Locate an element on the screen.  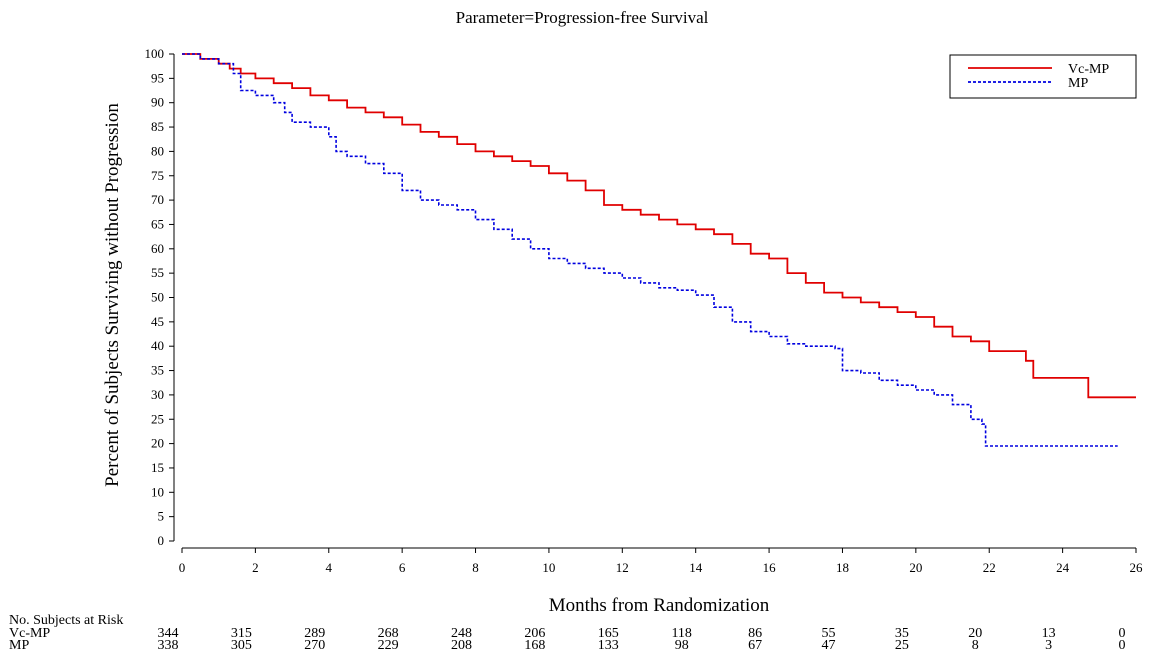
chart-title: Parameter=Progression-free Survival is located at coordinates (582, 17).